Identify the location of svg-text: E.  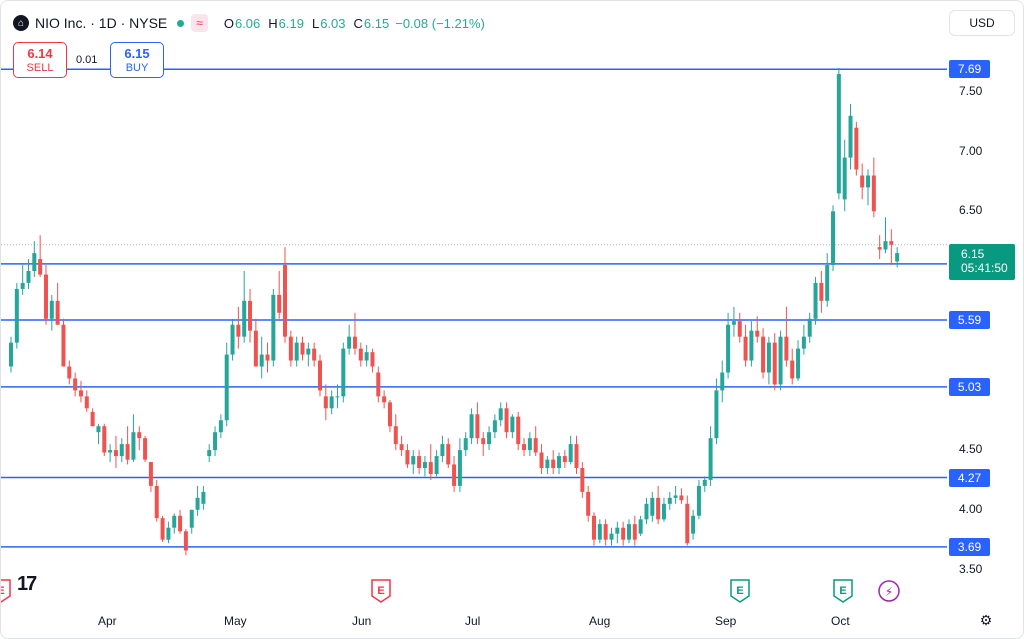
(380, 591).